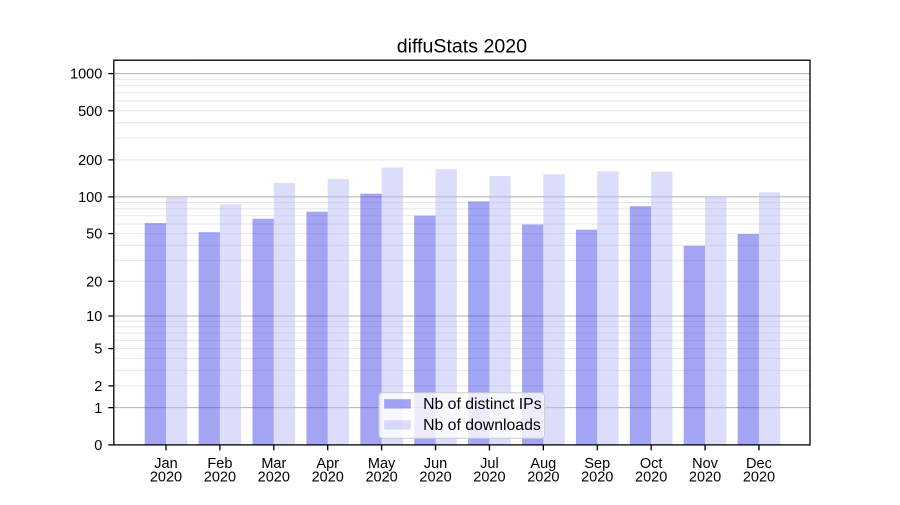 The image size is (900, 505). What do you see at coordinates (98, 409) in the screenshot?
I see `svg-text: 1` at bounding box center [98, 409].